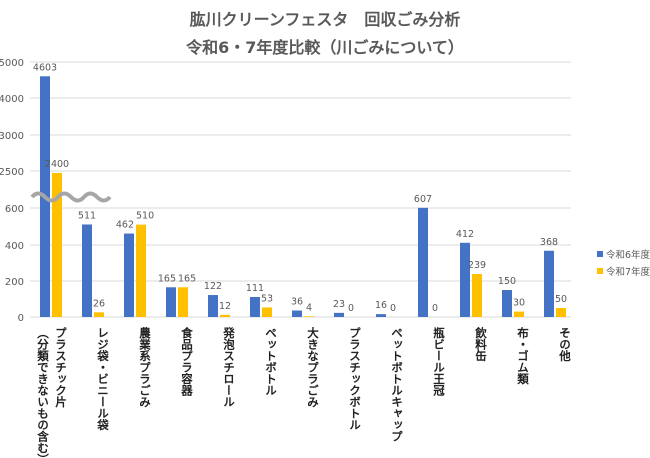  What do you see at coordinates (12, 99) in the screenshot?
I see `y-tick-label: 4000` at bounding box center [12, 99].